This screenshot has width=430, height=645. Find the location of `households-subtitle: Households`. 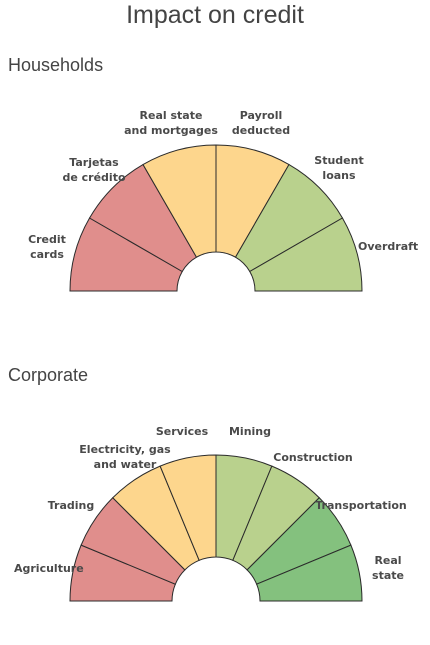

households-subtitle: Households is located at coordinates (56, 65).